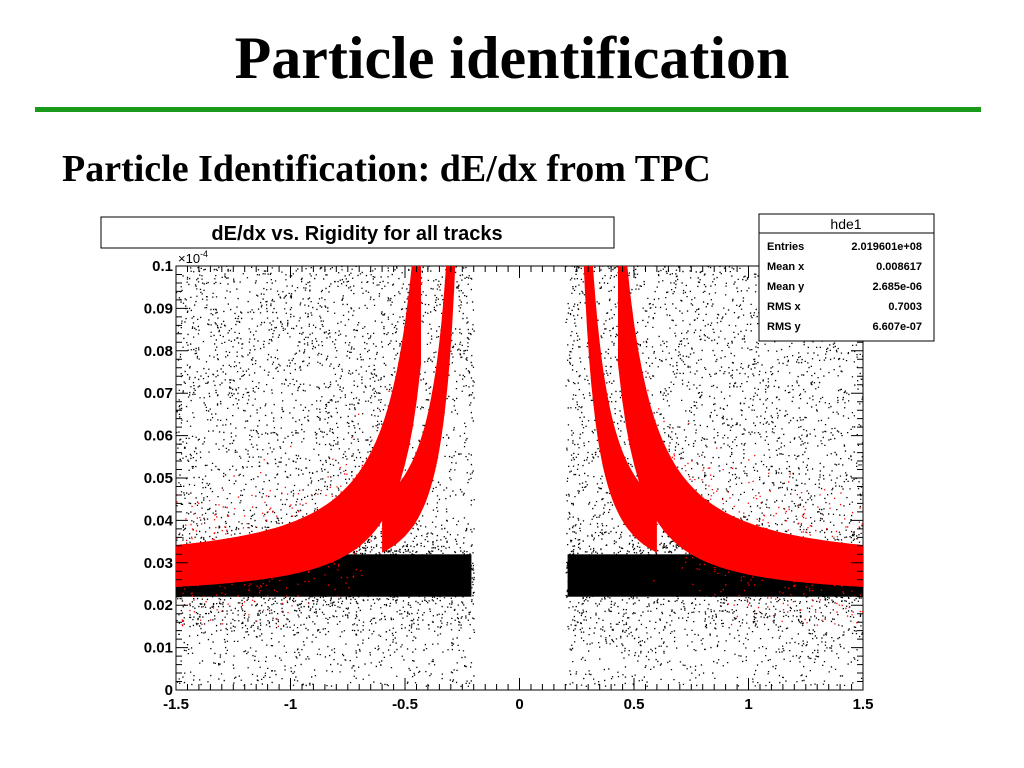 This screenshot has width=1024, height=768. I want to click on x-tick-label: -0.5, so click(405, 704).